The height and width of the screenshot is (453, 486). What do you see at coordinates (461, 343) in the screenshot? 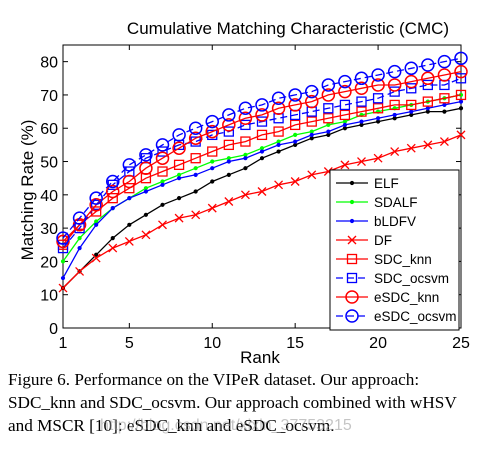
I see `x-tick-label: 25` at bounding box center [461, 343].